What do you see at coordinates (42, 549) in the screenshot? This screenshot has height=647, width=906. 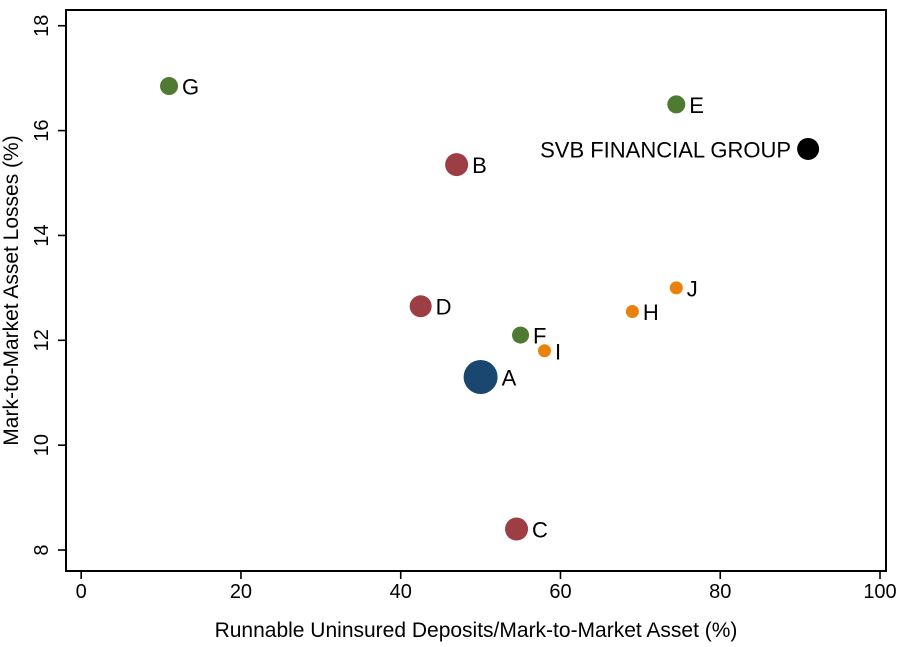 I see `y-tick-label: 8` at bounding box center [42, 549].